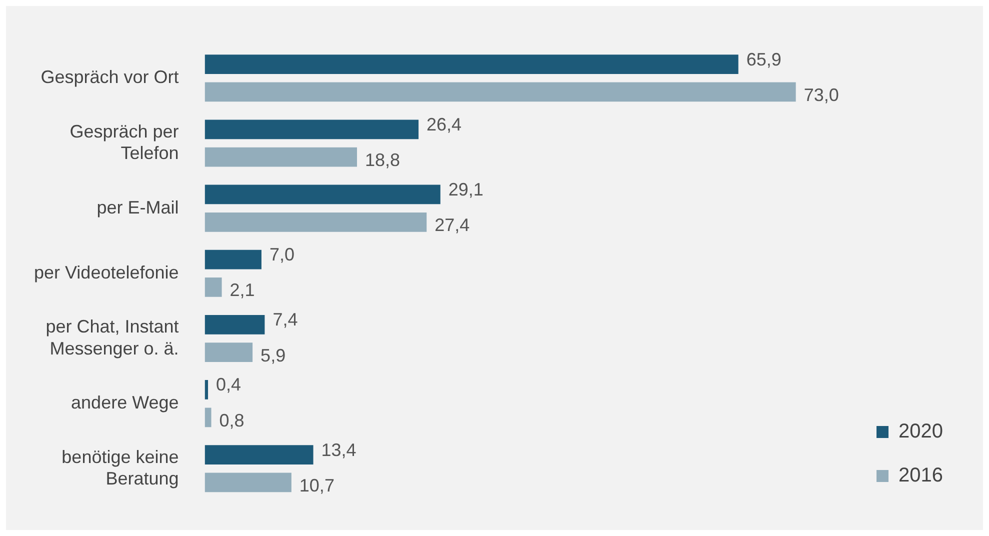  What do you see at coordinates (281, 254) in the screenshot?
I see `data-label: 7,0` at bounding box center [281, 254].